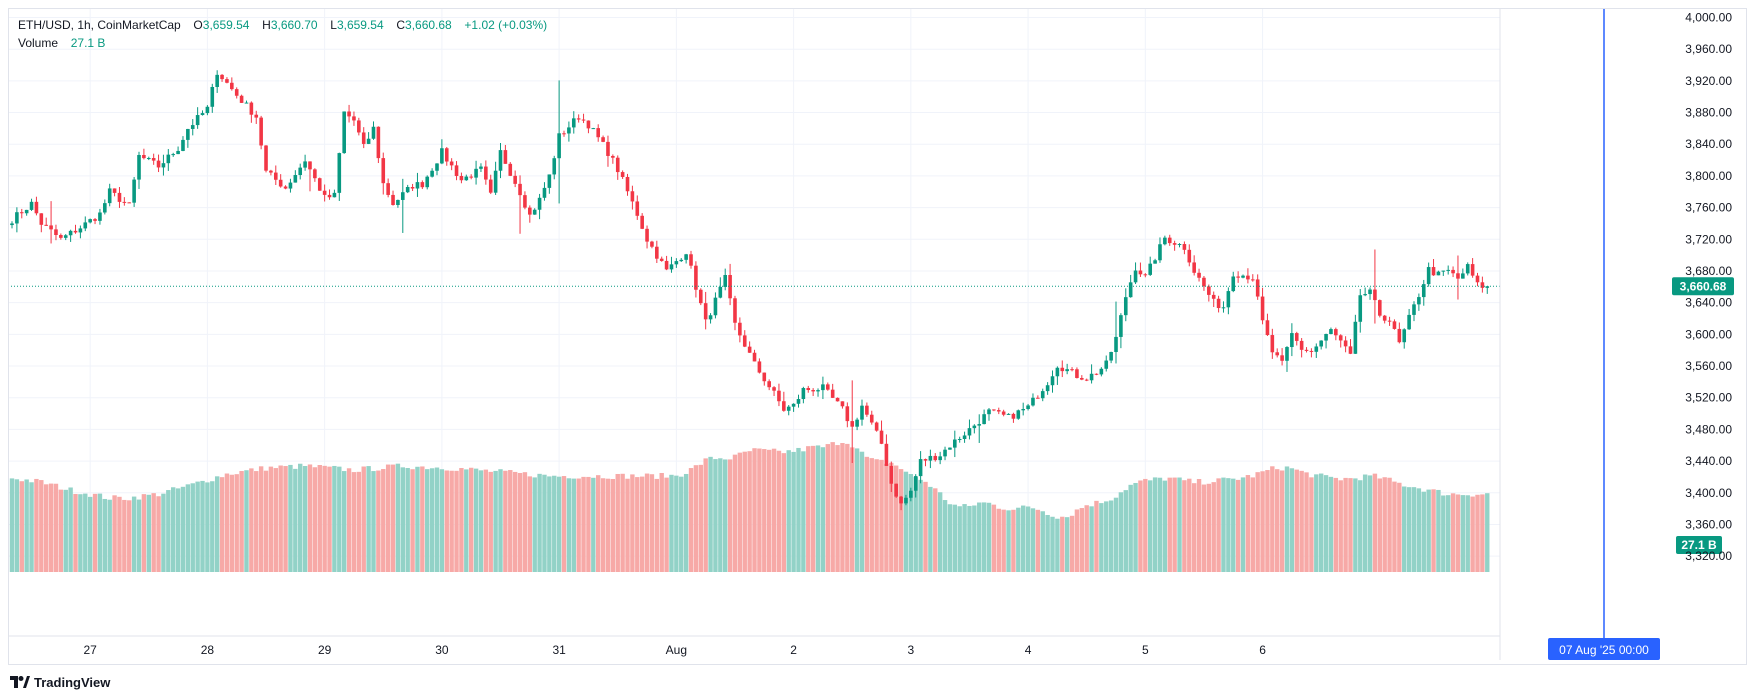  Describe the element at coordinates (60, 682) in the screenshot. I see `tradingview-branding: TradingView` at that location.